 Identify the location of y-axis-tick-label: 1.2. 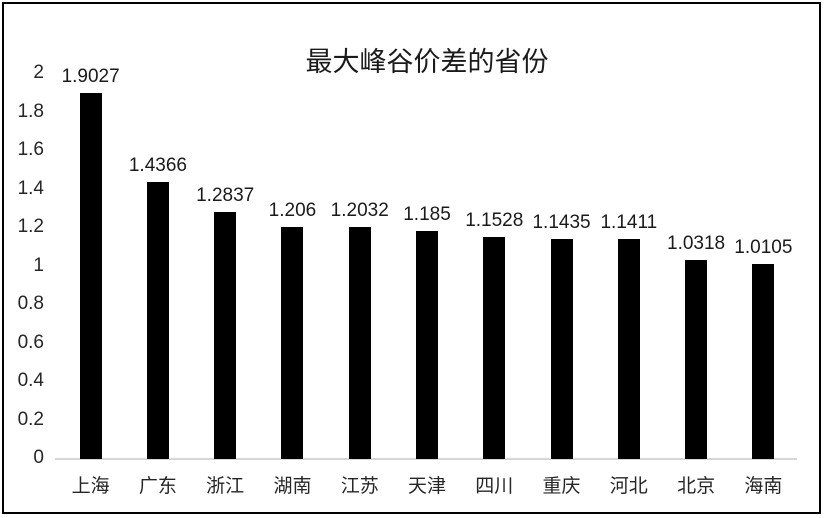
(30, 227).